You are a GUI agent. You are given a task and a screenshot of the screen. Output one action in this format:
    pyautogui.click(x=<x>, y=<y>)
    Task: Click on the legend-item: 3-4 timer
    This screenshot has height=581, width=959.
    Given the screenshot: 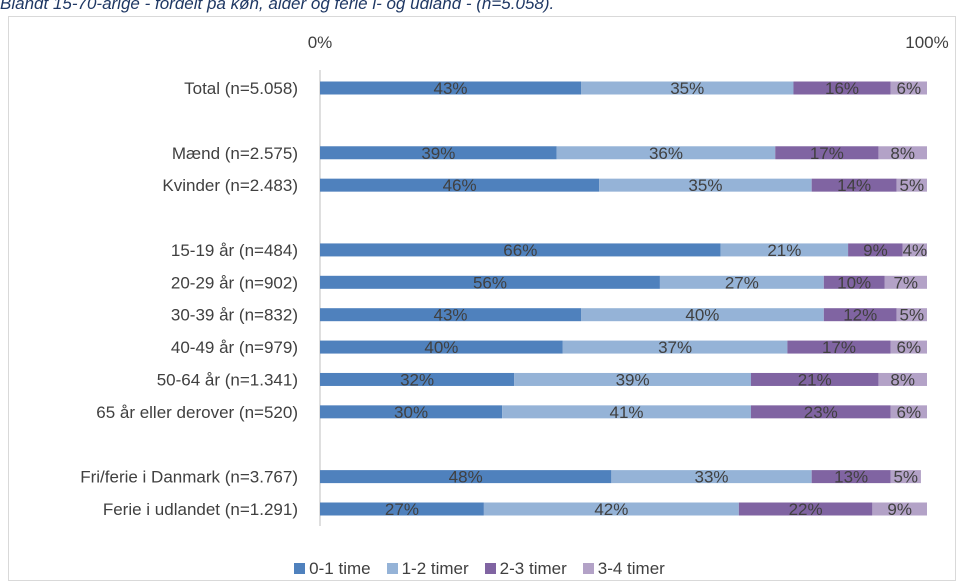 What is the action you would take?
    pyautogui.click(x=623, y=568)
    